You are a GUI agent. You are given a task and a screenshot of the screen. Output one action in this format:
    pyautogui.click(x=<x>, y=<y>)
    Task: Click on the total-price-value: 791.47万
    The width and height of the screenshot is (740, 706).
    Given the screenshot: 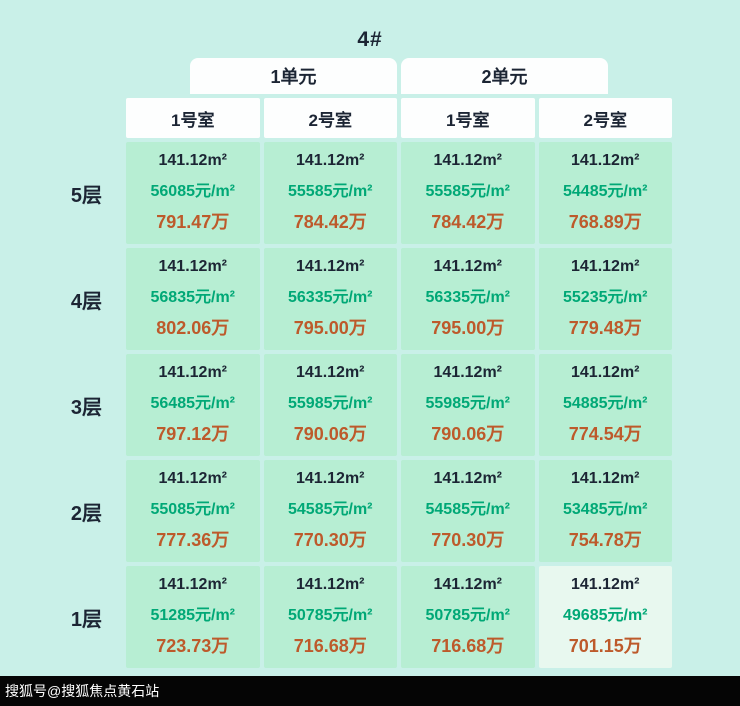 What is the action you would take?
    pyautogui.click(x=193, y=222)
    